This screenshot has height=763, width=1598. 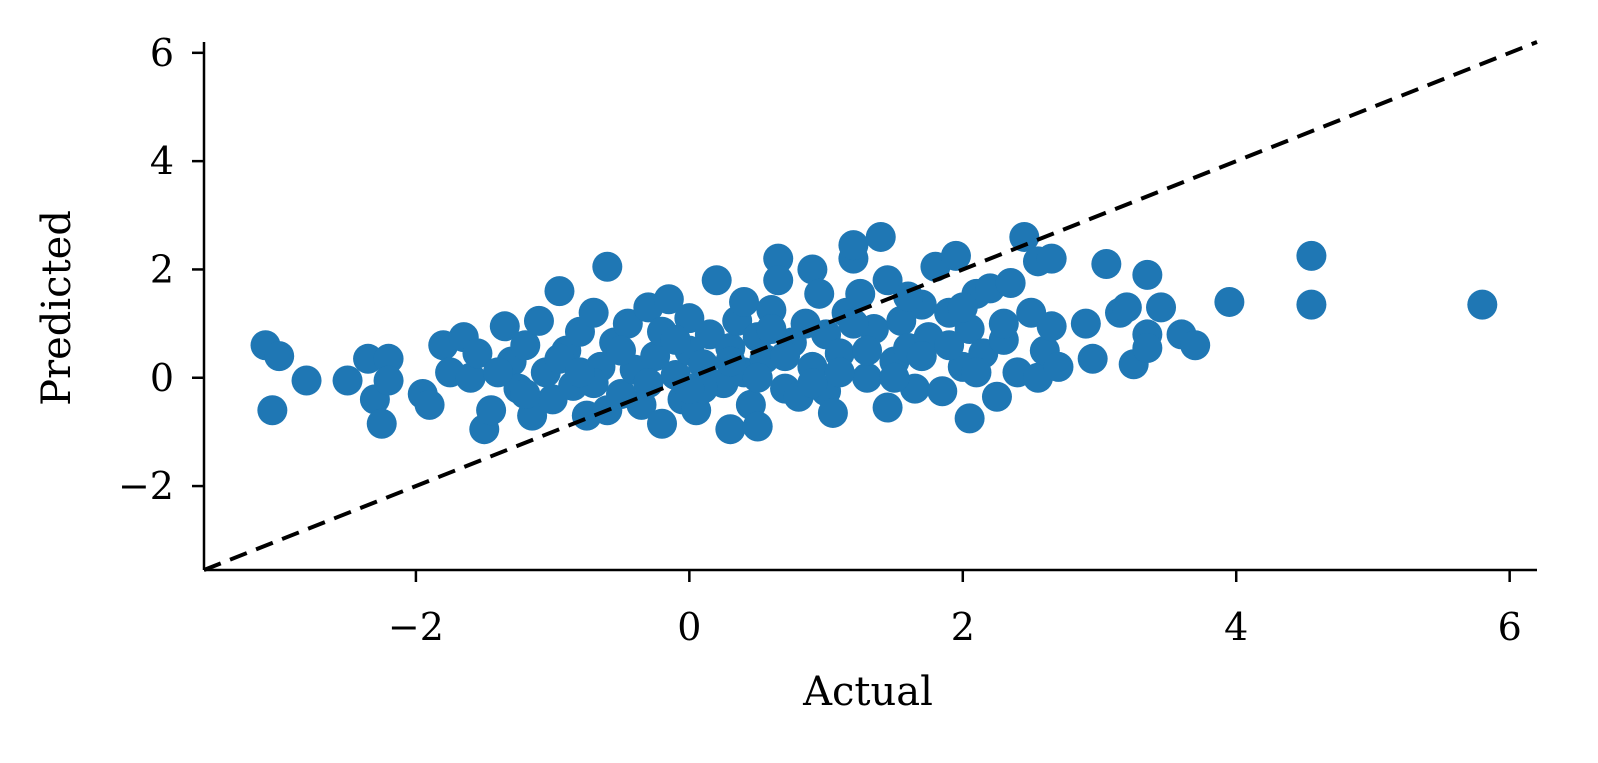 What do you see at coordinates (689, 627) in the screenshot?
I see `x-tick-label: 0` at bounding box center [689, 627].